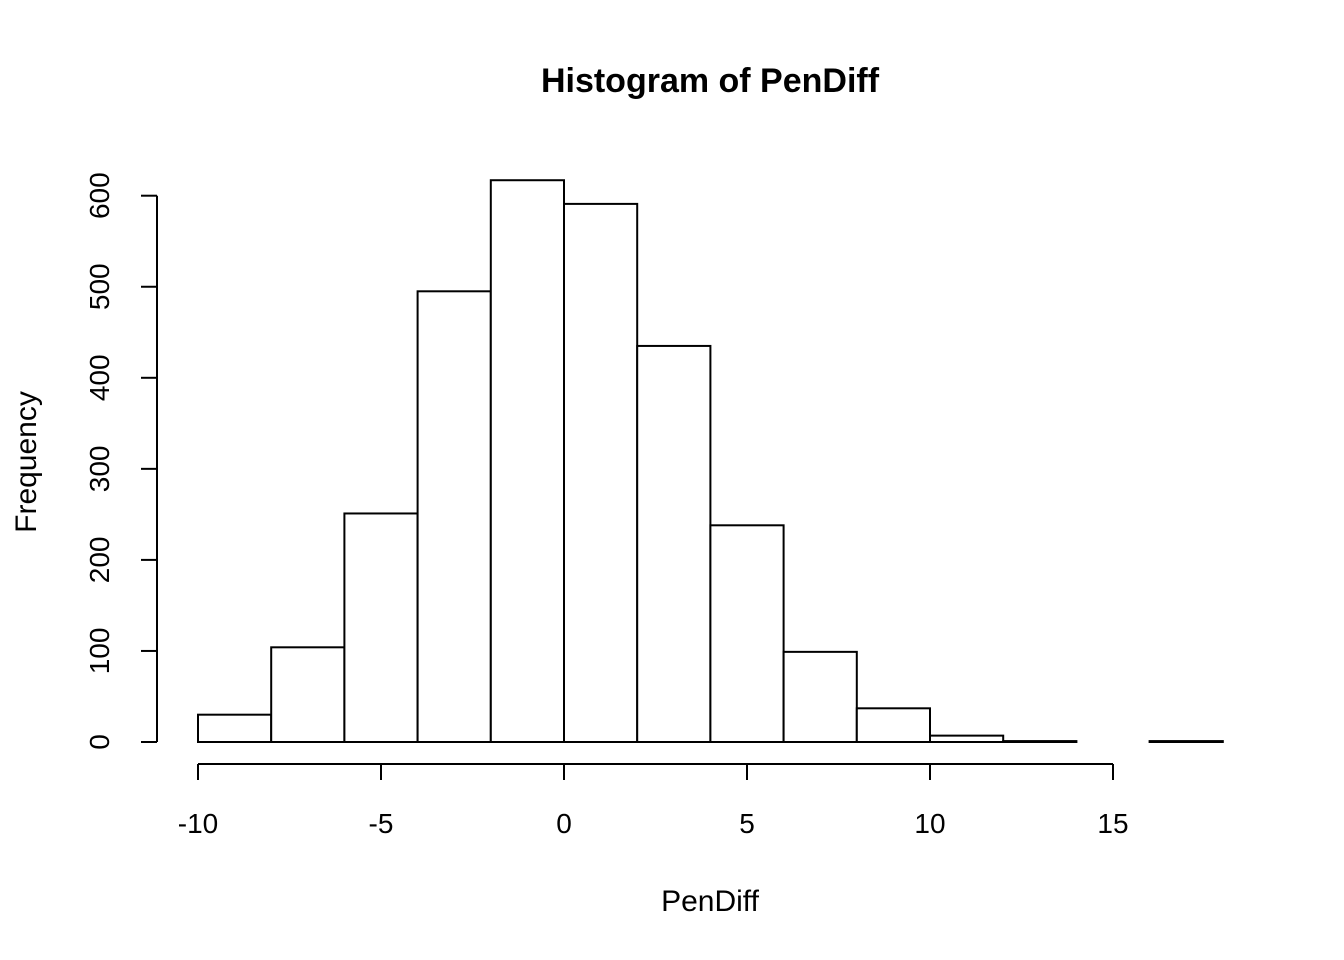 The height and width of the screenshot is (960, 1344). I want to click on y-tick-label: 500, so click(99, 286).